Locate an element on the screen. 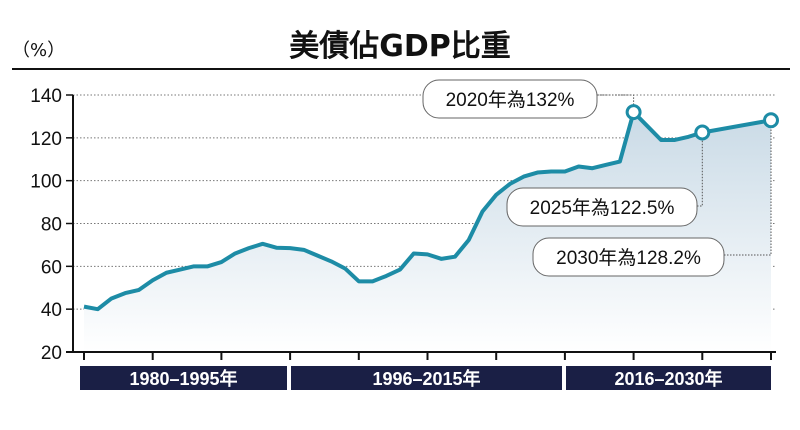 The width and height of the screenshot is (800, 430). y-tick-label: 40 is located at coordinates (51, 310).